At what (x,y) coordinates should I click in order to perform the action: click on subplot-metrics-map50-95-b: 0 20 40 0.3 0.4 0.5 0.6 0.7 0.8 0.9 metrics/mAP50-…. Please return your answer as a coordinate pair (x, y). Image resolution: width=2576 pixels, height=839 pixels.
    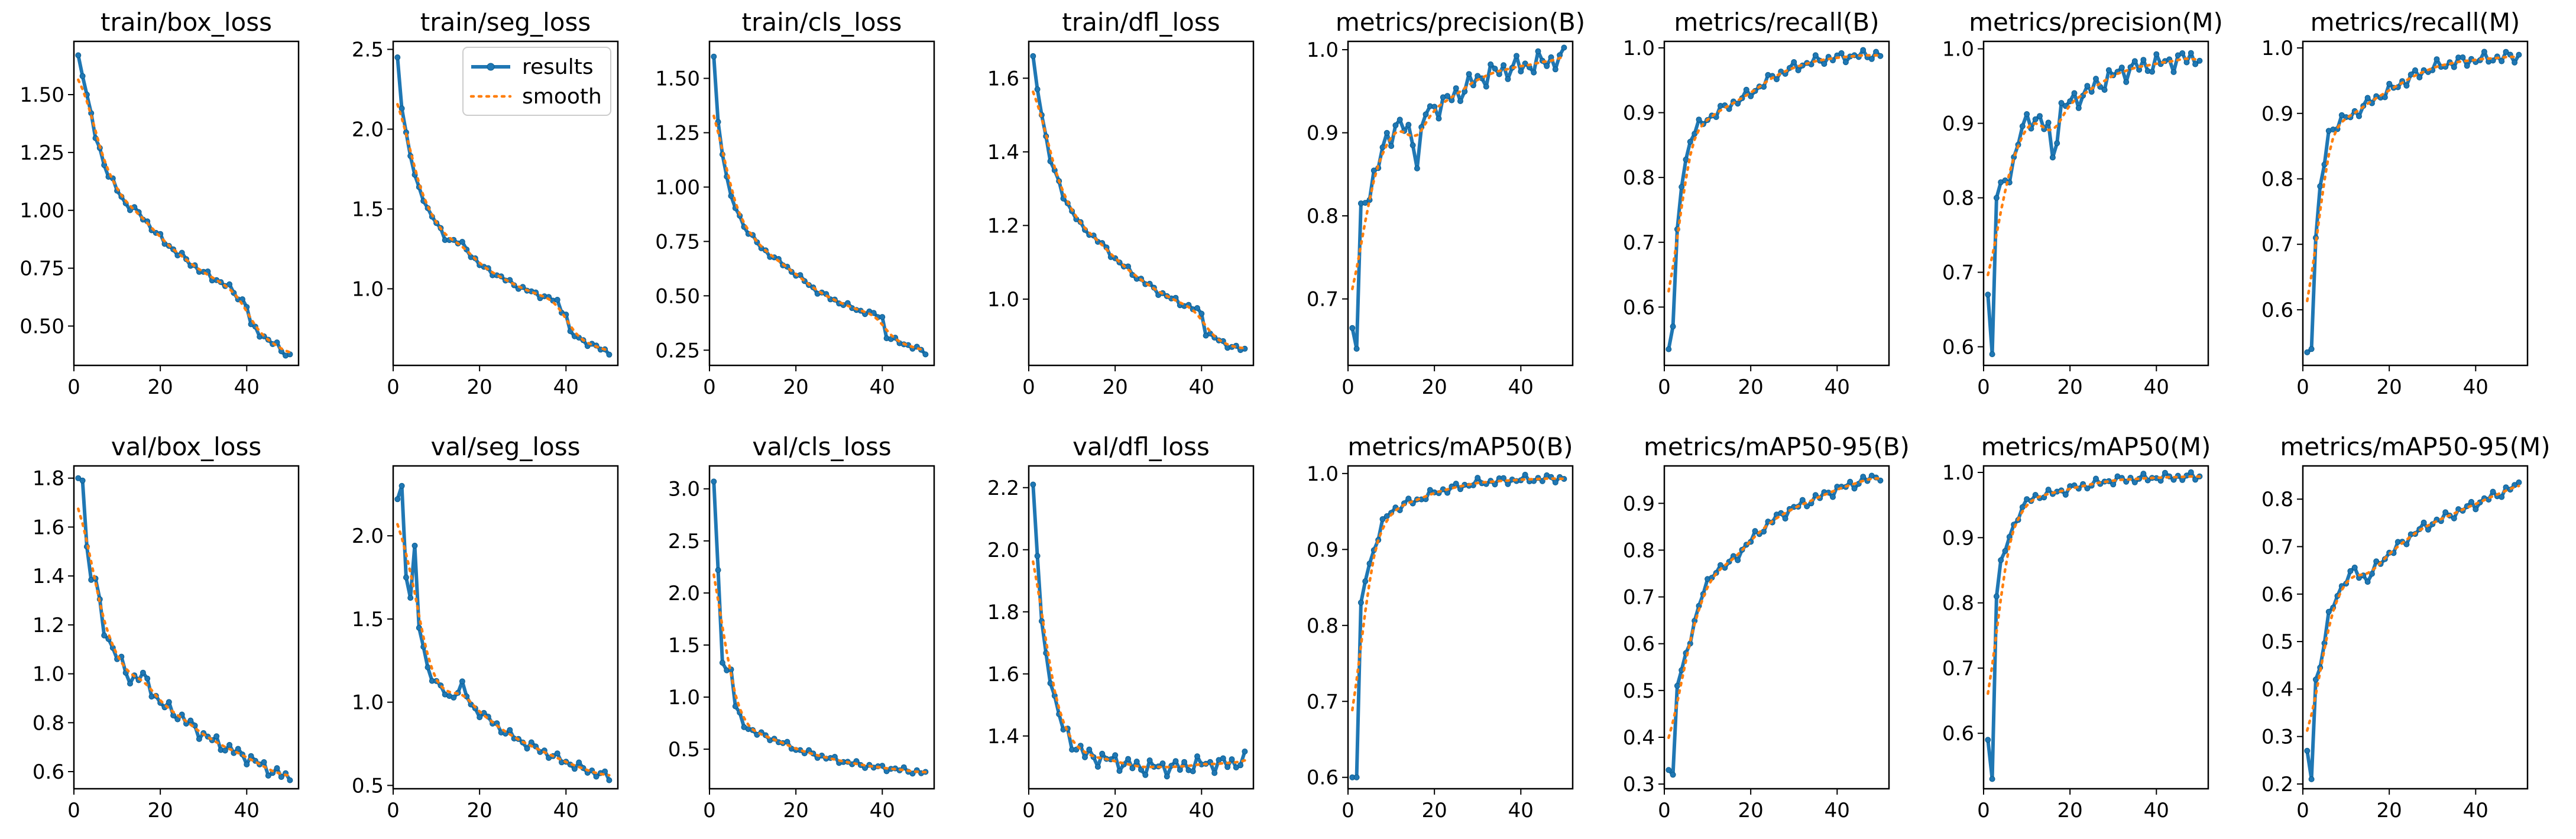
    Looking at the image, I should click on (1766, 627).